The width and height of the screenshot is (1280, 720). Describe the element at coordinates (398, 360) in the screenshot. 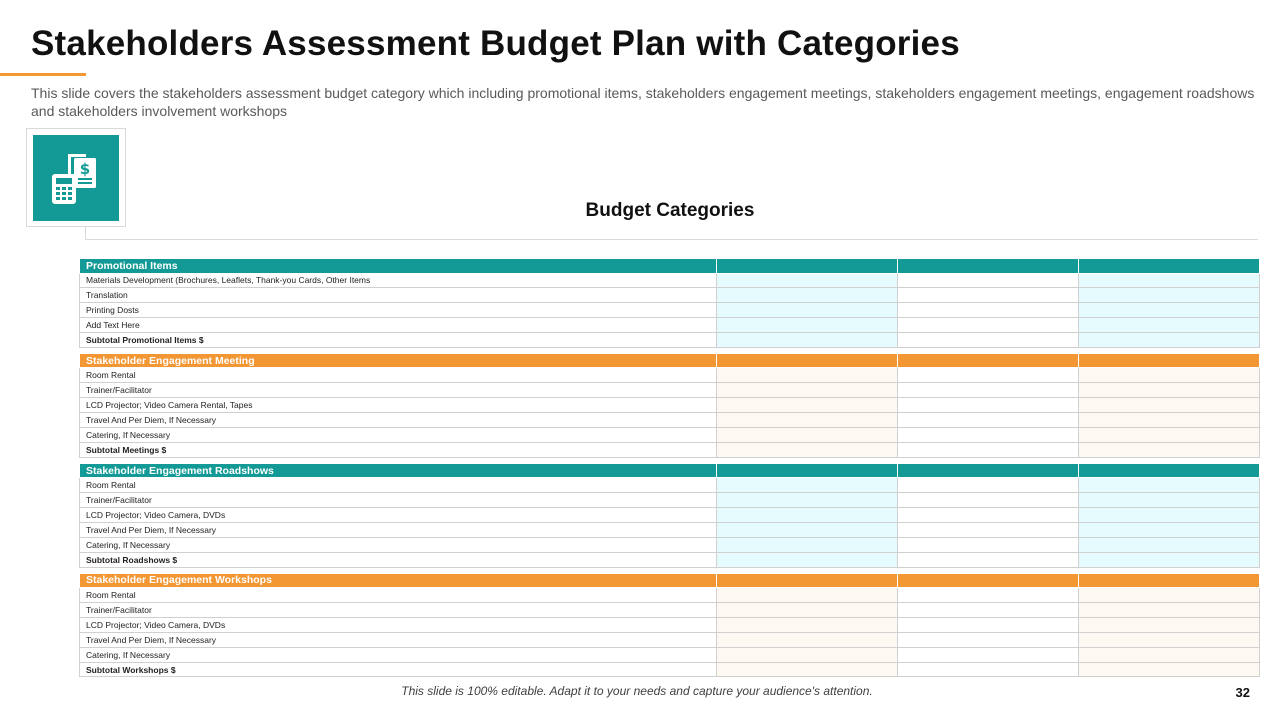

I see `group-header-label: Stakeholder Engagement Meeting` at that location.